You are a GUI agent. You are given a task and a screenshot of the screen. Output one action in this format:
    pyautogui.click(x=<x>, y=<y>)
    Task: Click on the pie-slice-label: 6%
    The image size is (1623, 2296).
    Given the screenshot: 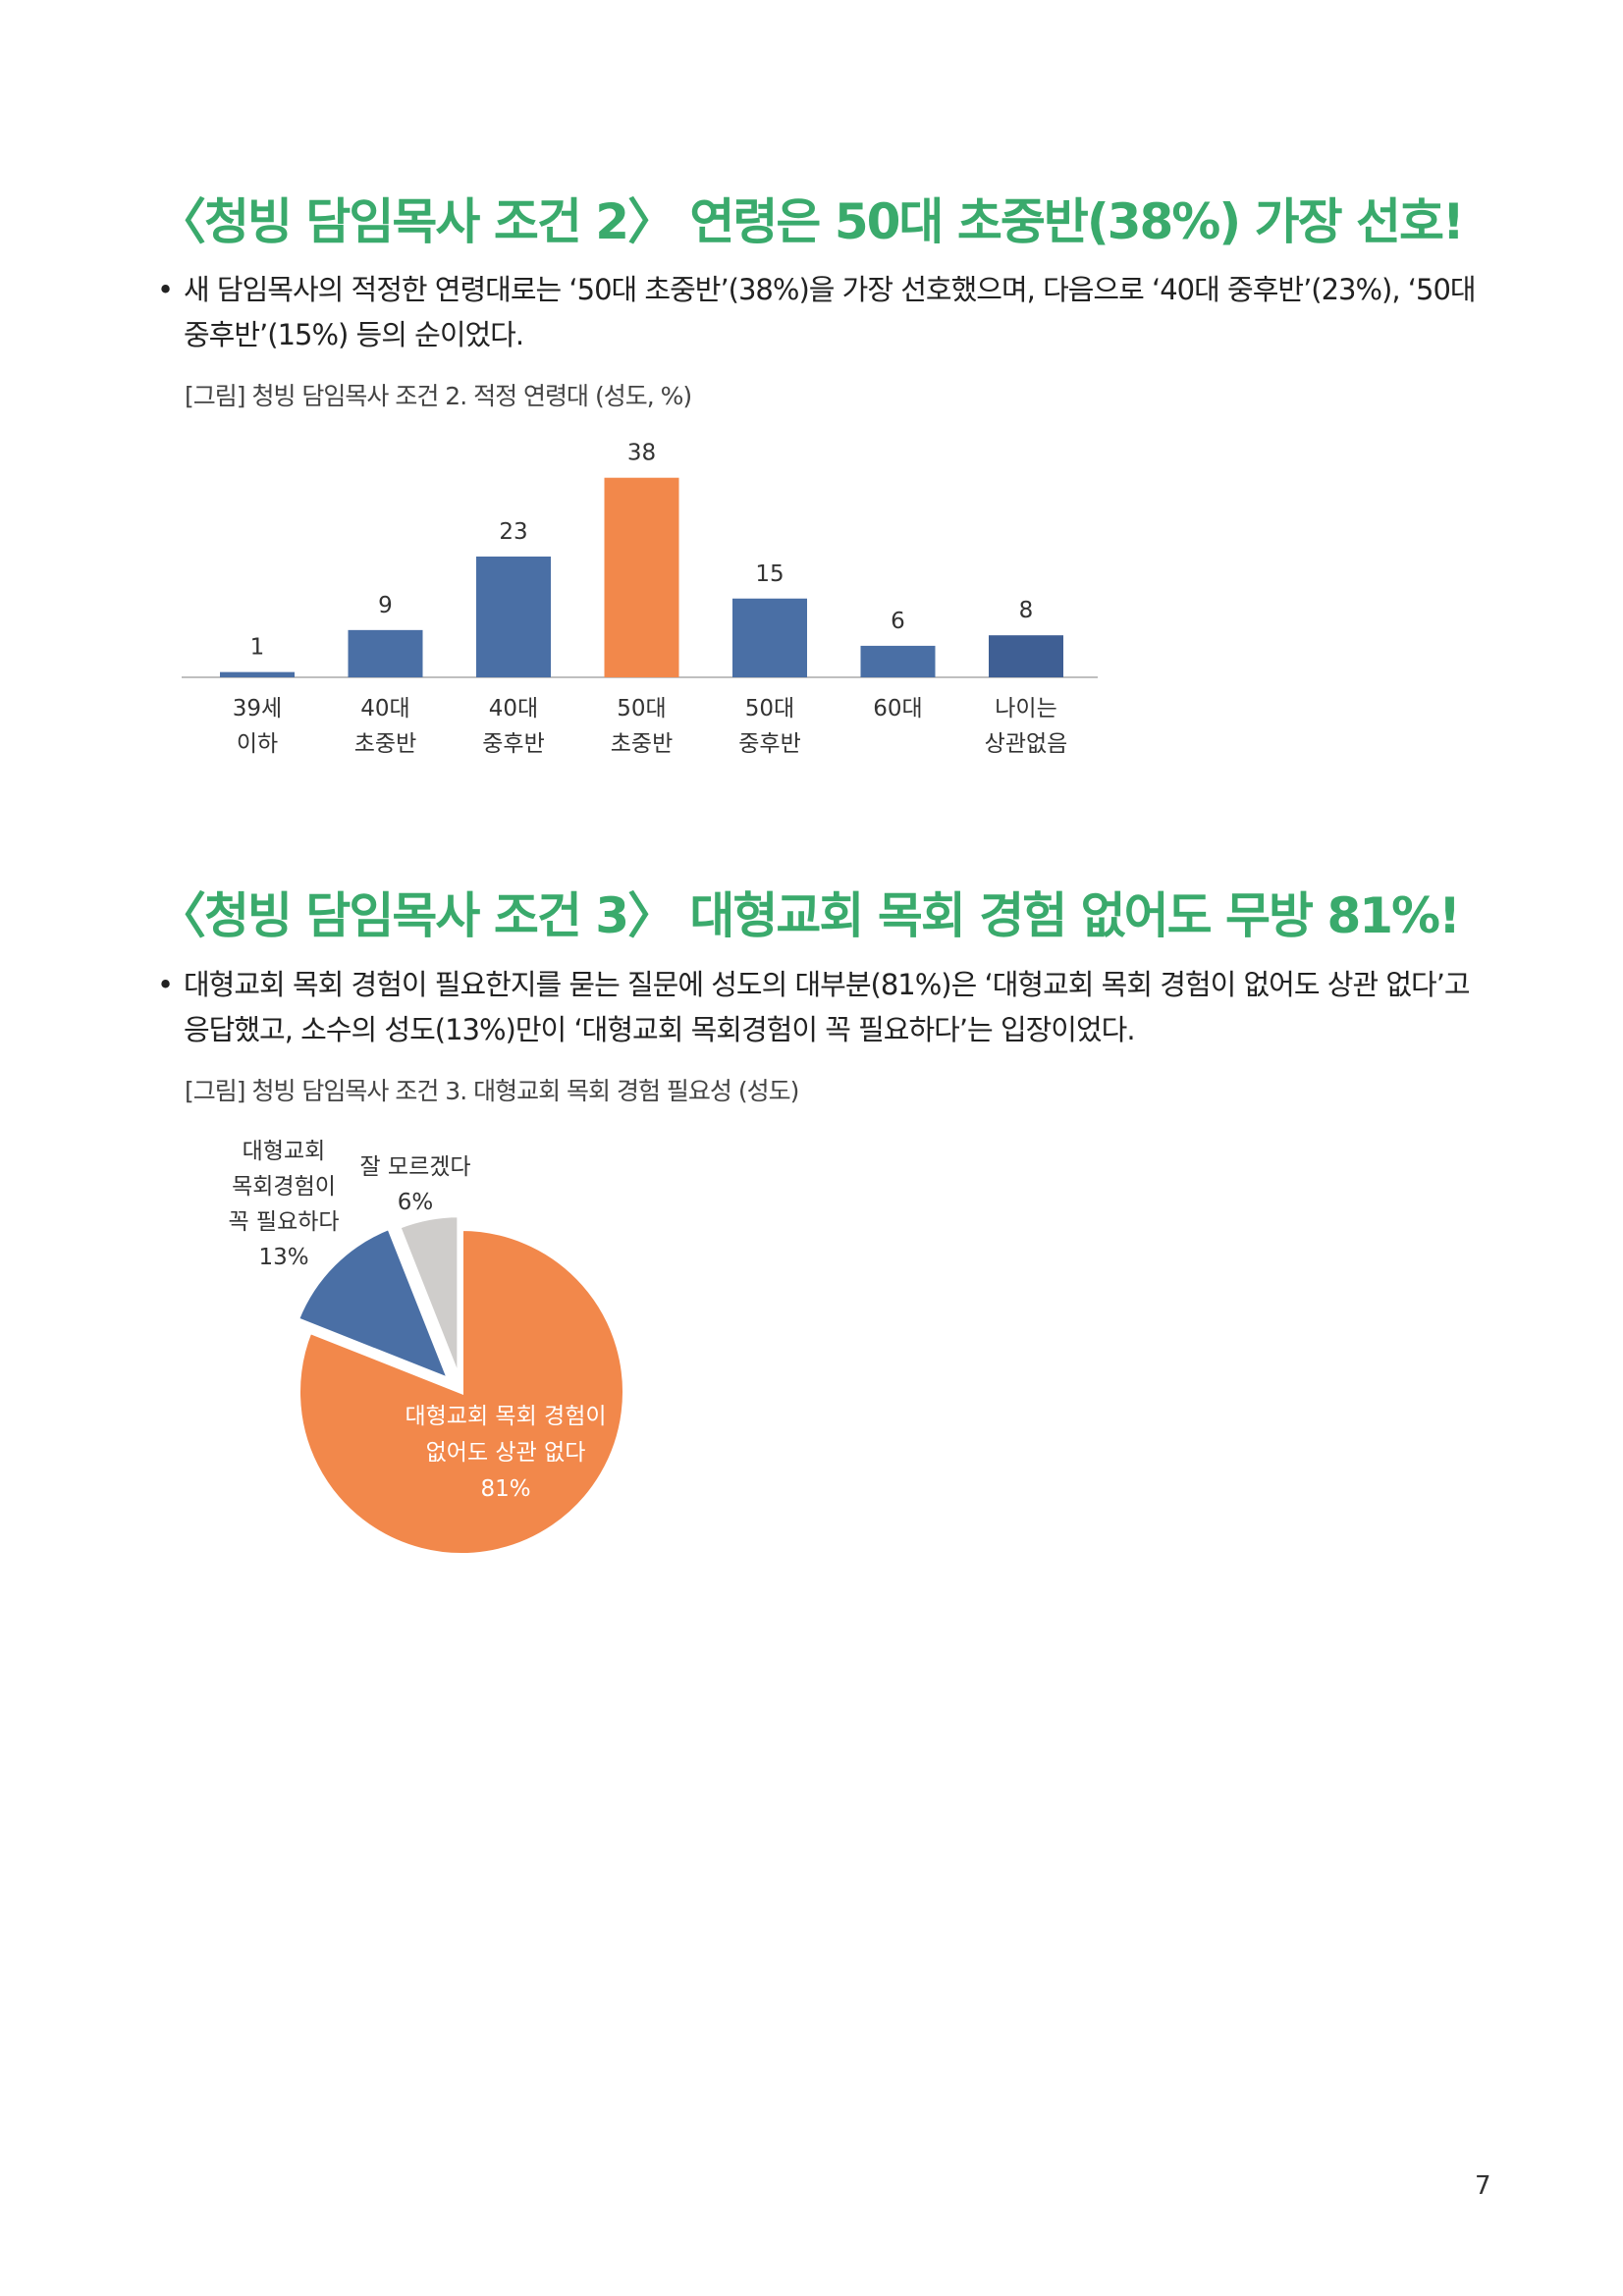 What is the action you would take?
    pyautogui.click(x=416, y=1202)
    